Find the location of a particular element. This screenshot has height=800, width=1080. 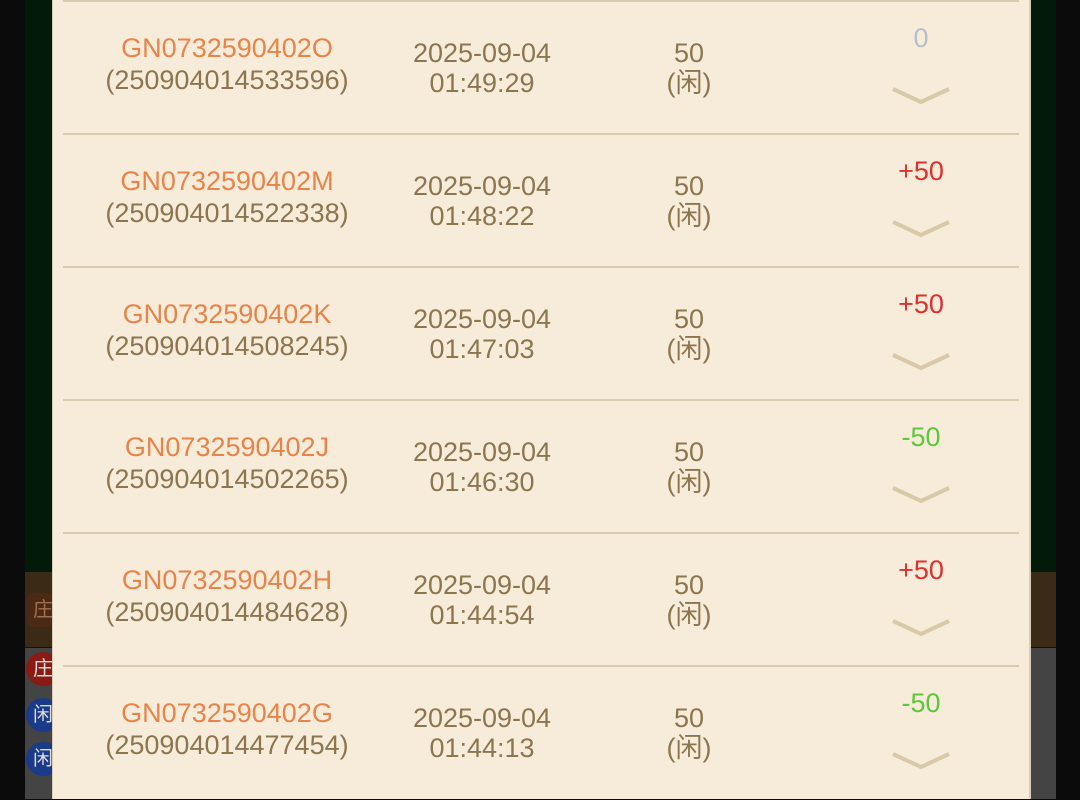

record-datetime: 2025-09-04 01:48:22 is located at coordinates (482, 201).